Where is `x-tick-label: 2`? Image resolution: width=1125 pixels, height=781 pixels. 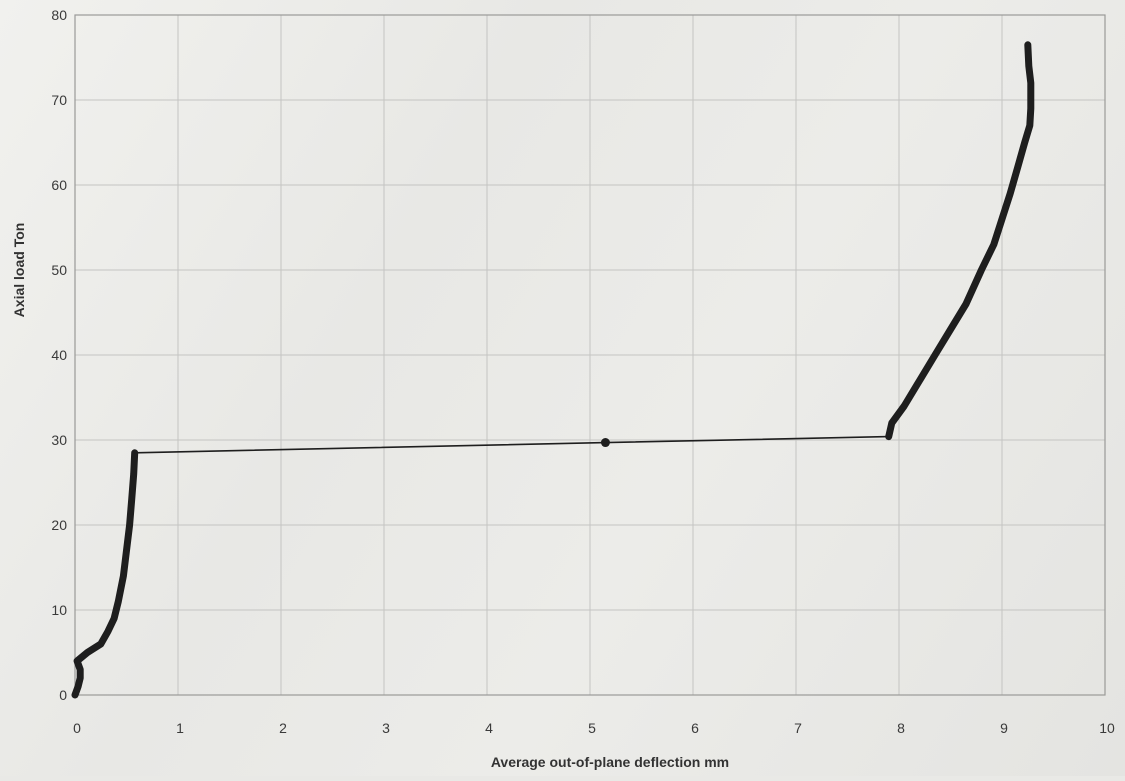
x-tick-label: 2 is located at coordinates (283, 728).